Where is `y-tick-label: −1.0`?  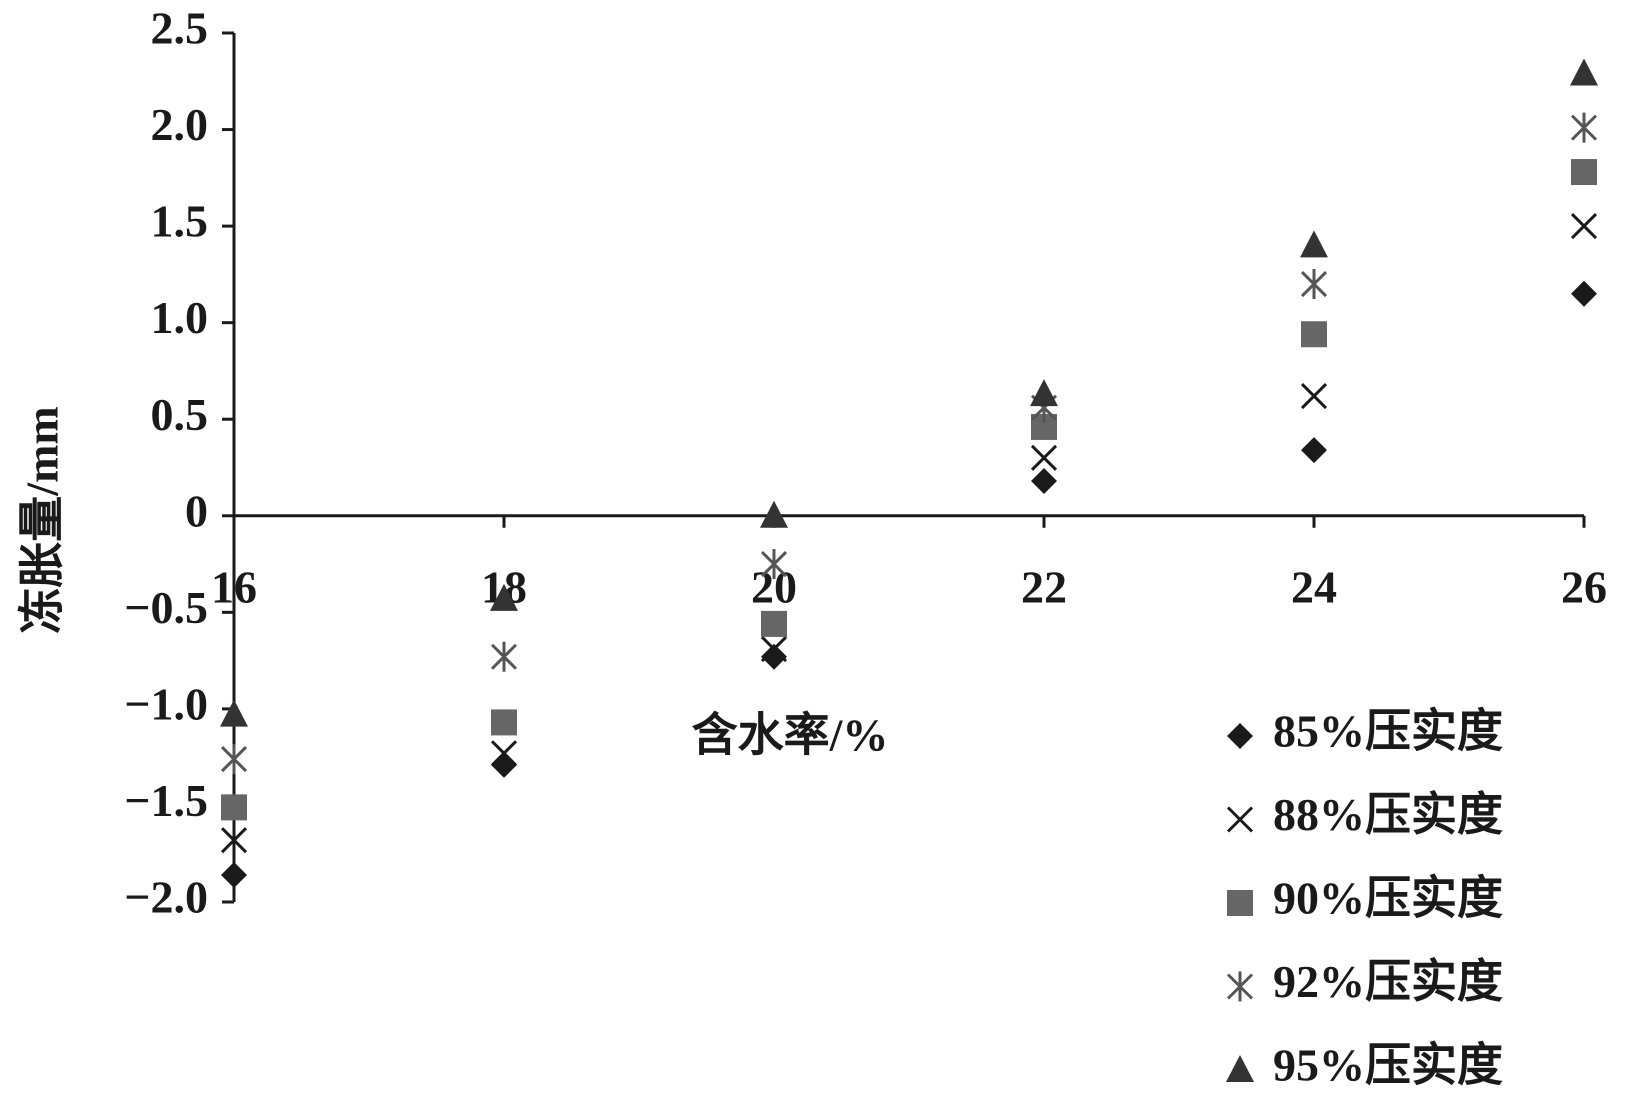
y-tick-label: −1.0 is located at coordinates (166, 703).